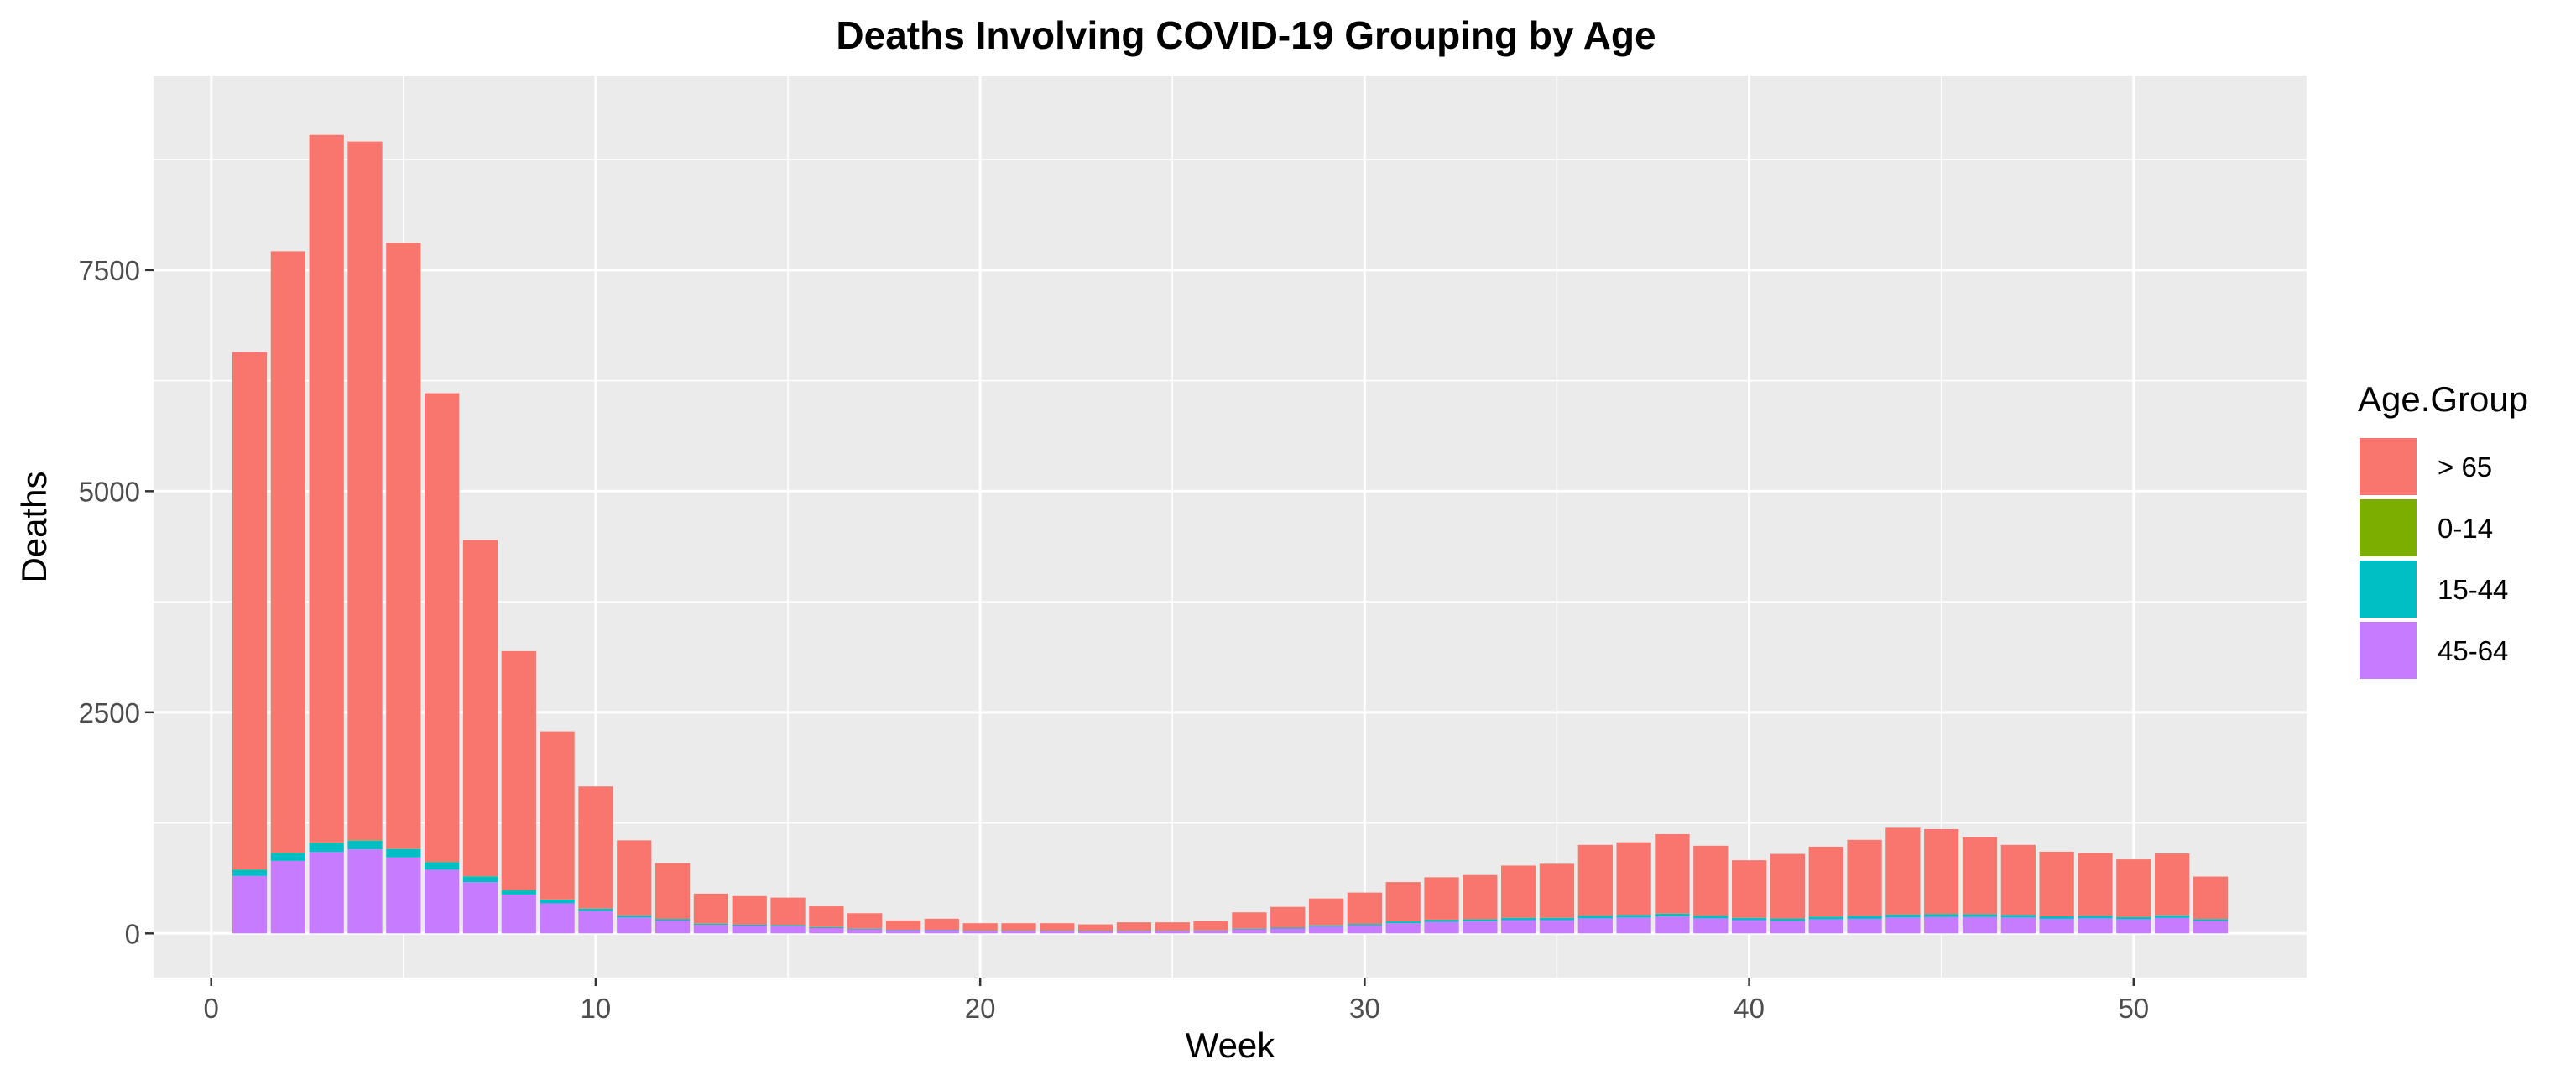  I want to click on x-axis: 0 10 20 30 40 50, so click(1176, 1001).